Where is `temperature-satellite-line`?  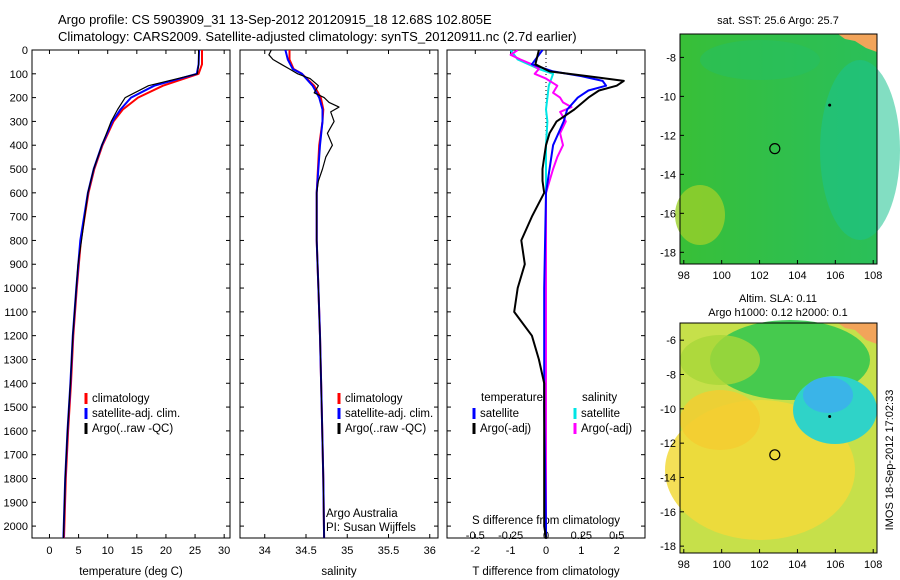 temperature-satellite-line is located at coordinates (131, 294).